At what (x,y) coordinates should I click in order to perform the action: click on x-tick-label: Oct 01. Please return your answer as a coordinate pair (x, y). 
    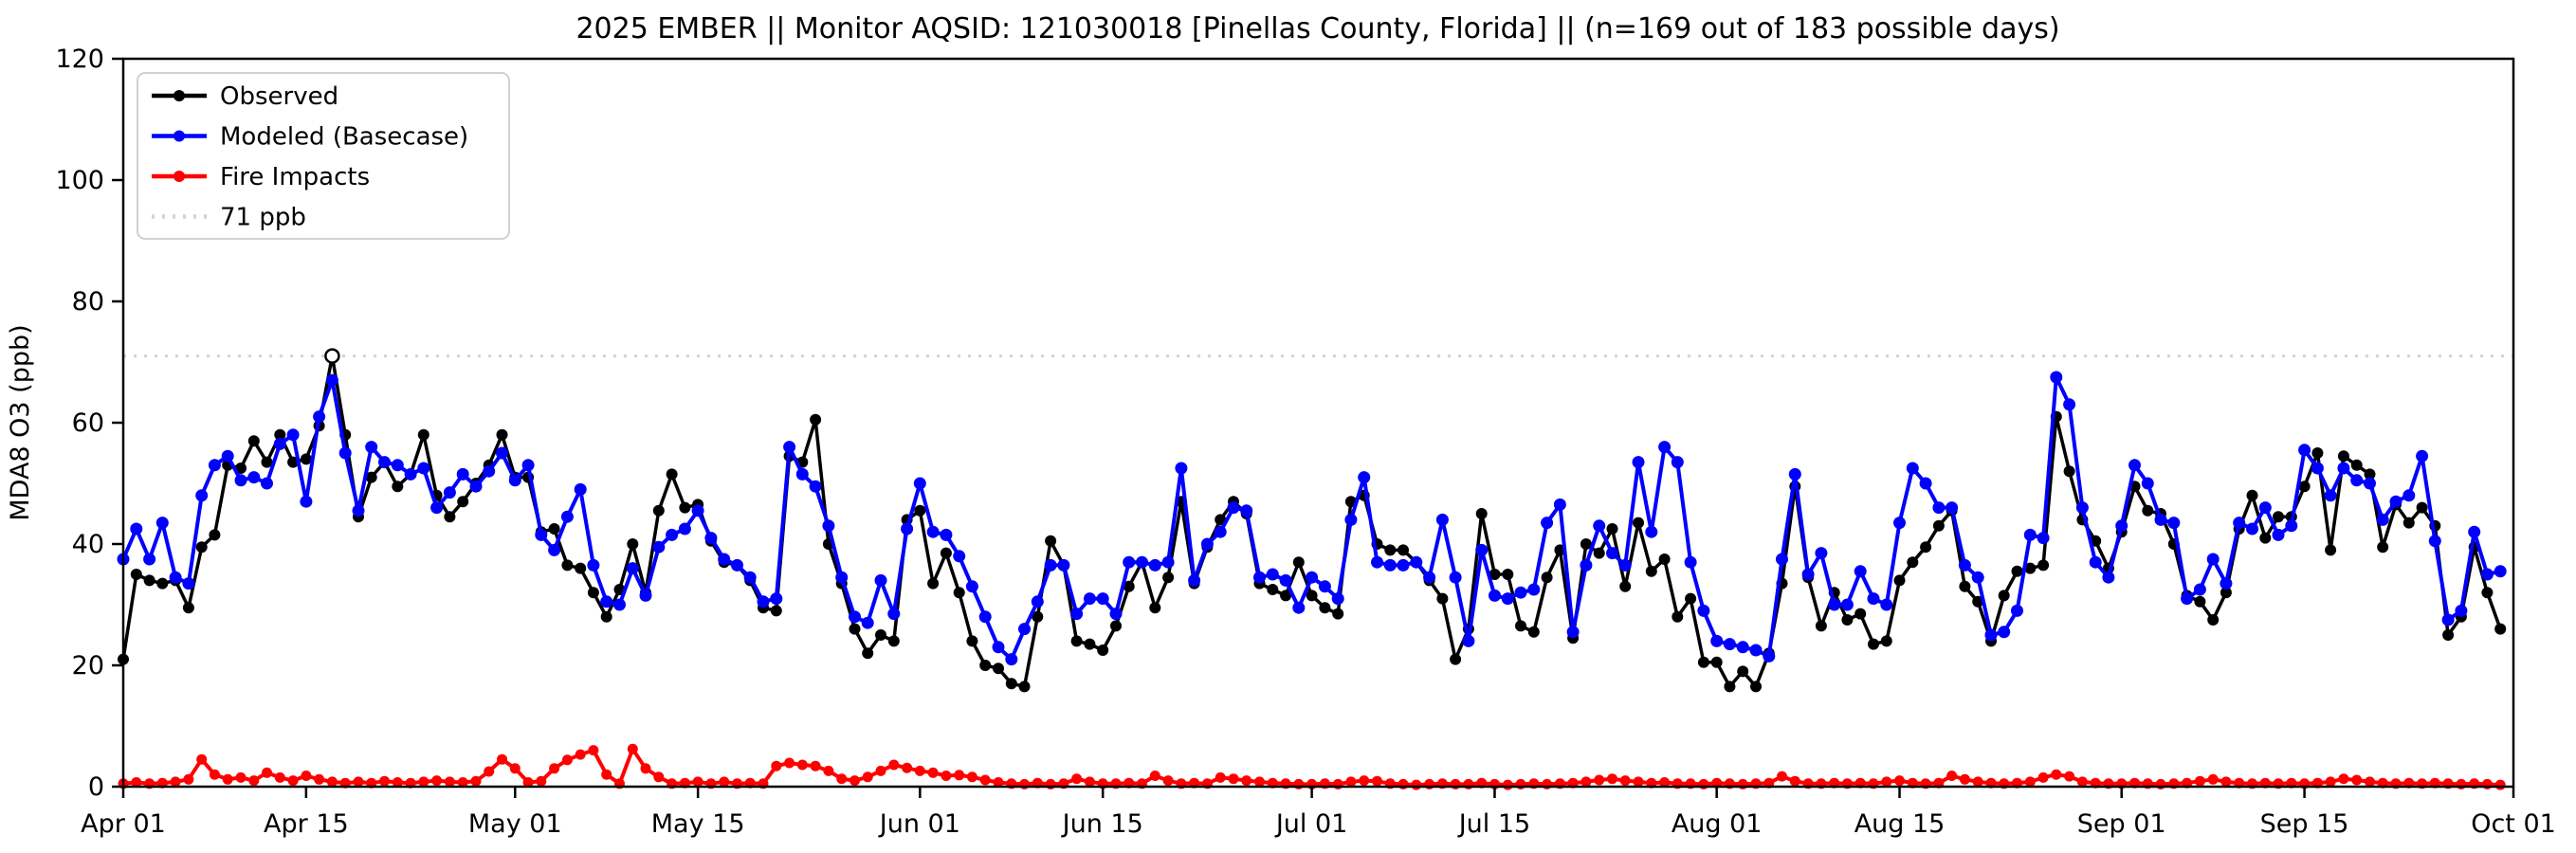
    Looking at the image, I should click on (2513, 824).